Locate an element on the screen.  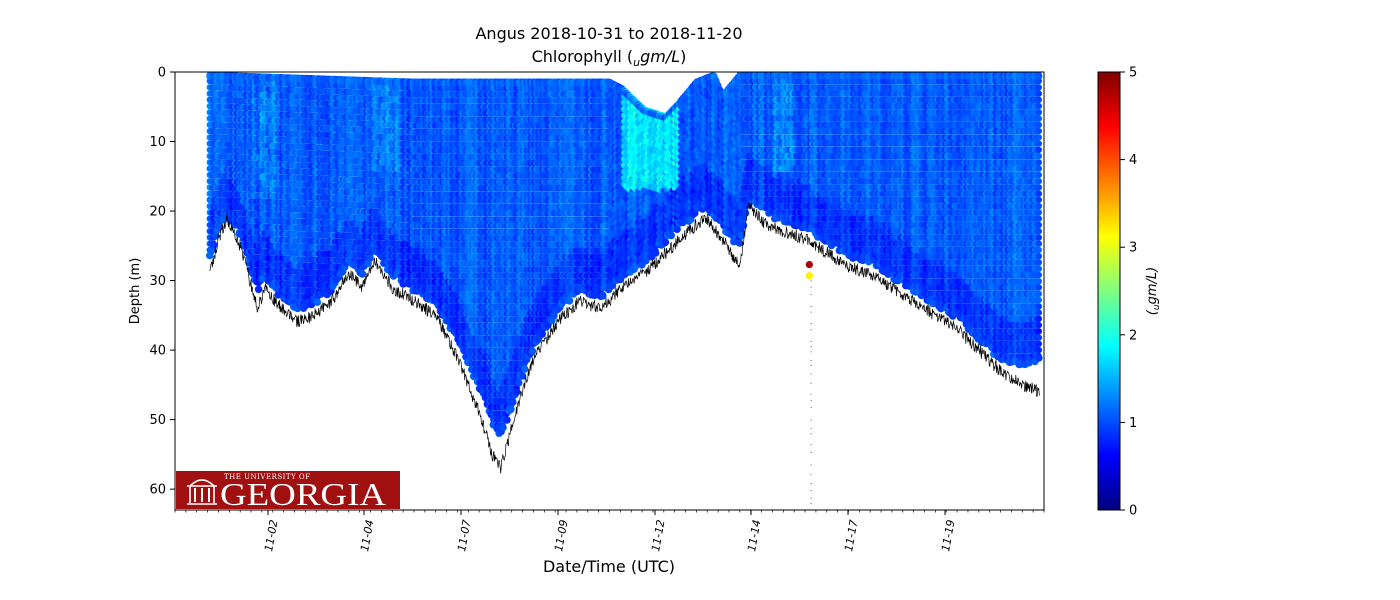
chart-subtitle-sub: u is located at coordinates (636, 62).